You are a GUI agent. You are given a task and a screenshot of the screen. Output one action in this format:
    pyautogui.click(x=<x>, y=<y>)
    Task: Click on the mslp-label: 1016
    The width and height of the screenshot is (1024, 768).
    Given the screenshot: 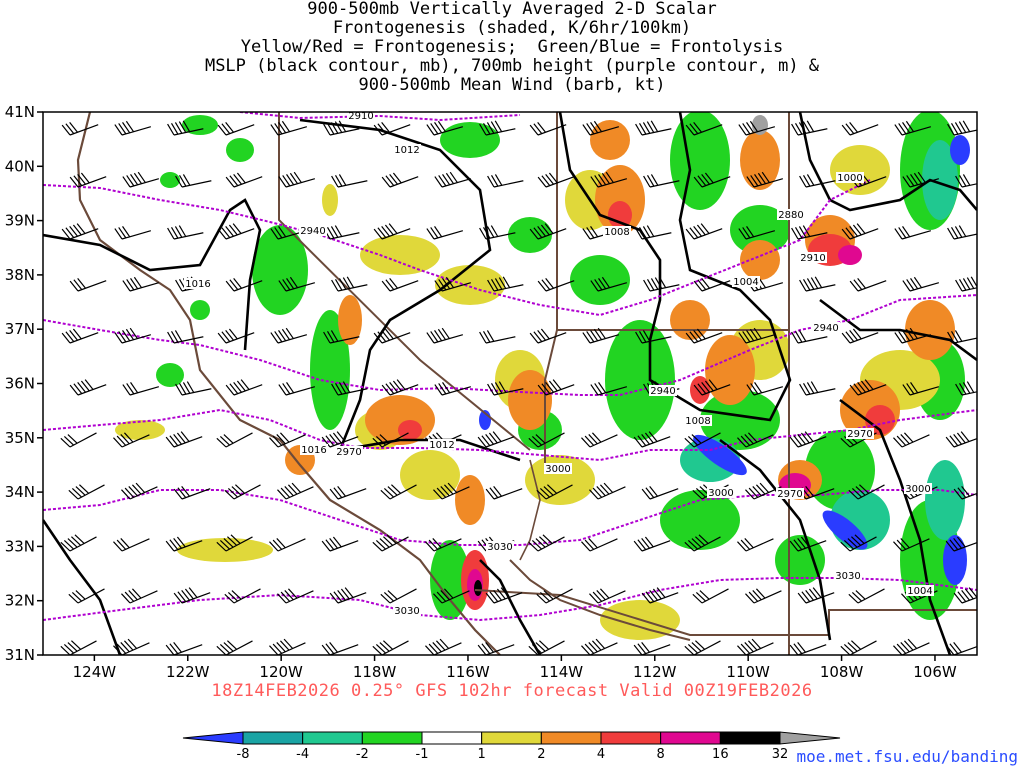 What is the action you would take?
    pyautogui.click(x=197, y=284)
    